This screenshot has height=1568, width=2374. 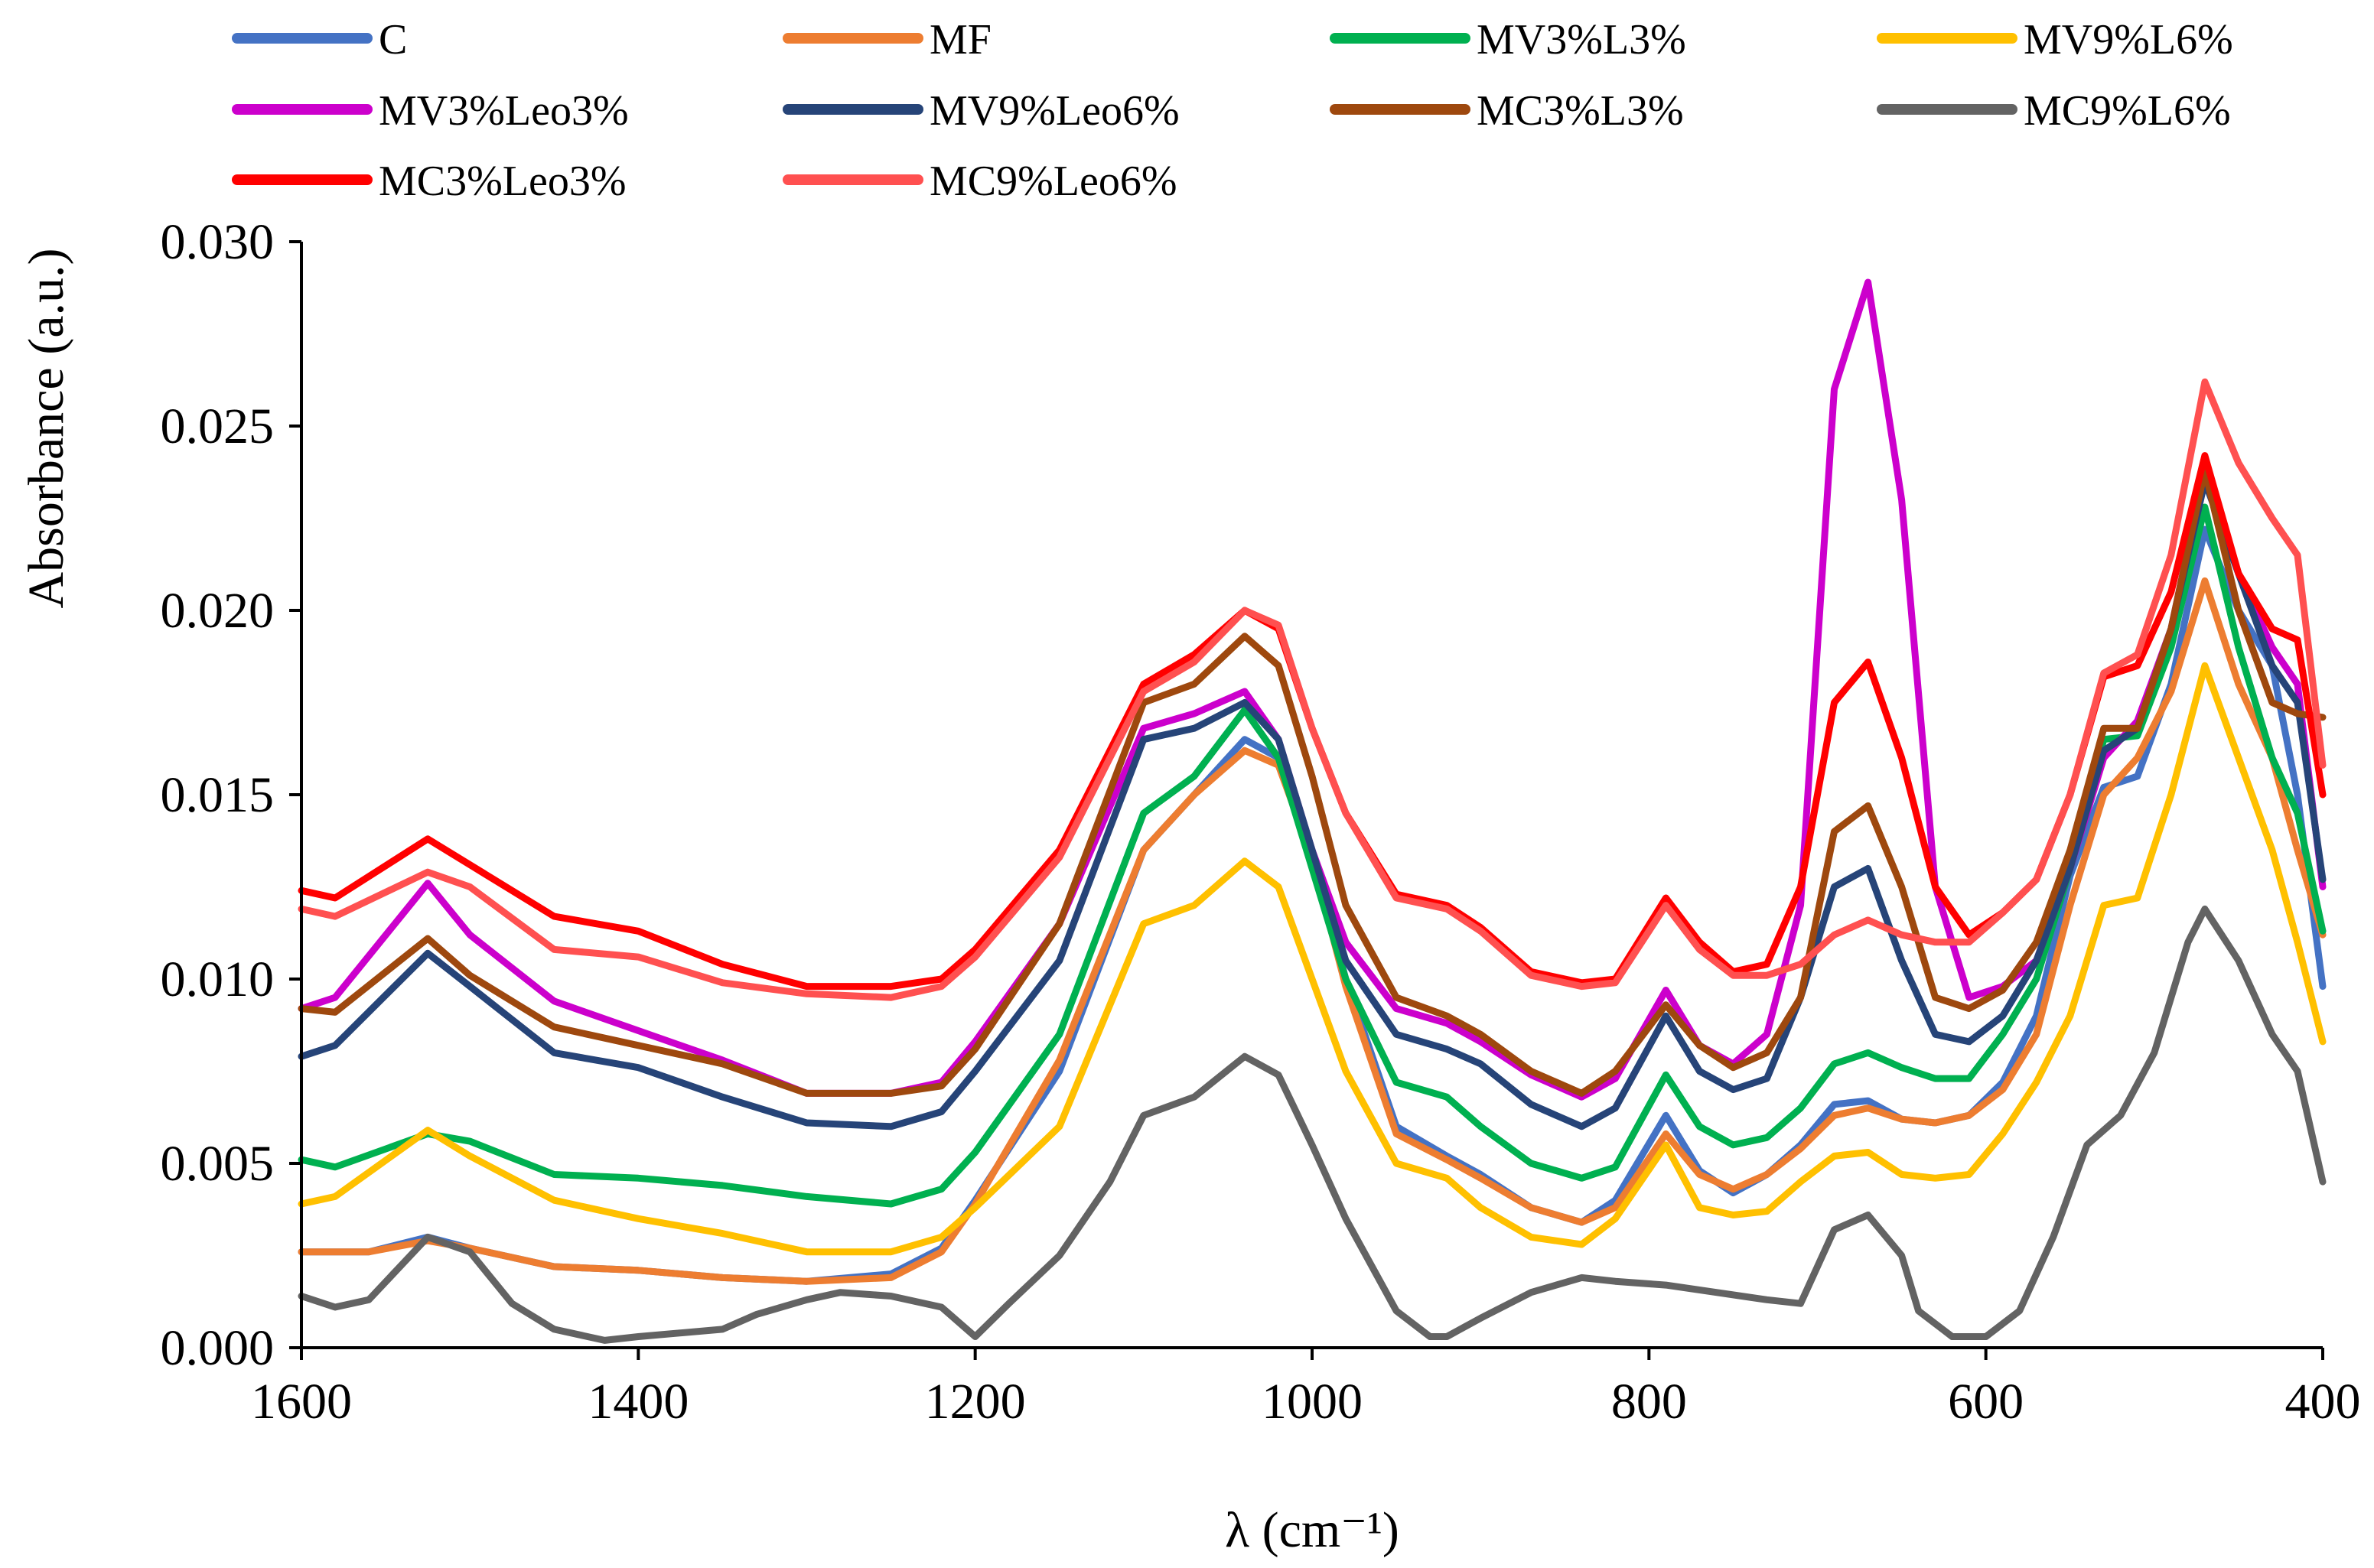 I want to click on y-tick-label: 0.020, so click(x=218, y=611).